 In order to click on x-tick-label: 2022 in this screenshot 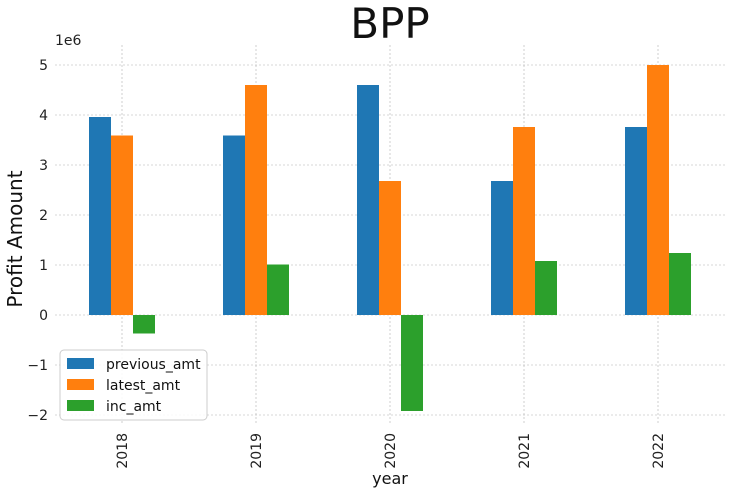, I will do `click(659, 451)`.